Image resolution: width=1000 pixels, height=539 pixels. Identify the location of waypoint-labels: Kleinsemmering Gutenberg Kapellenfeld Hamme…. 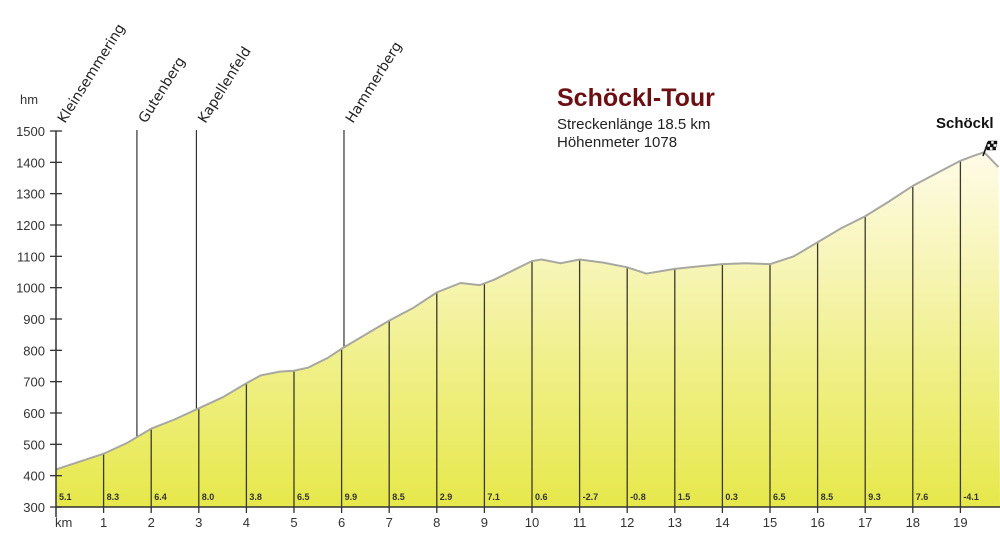
(230, 73).